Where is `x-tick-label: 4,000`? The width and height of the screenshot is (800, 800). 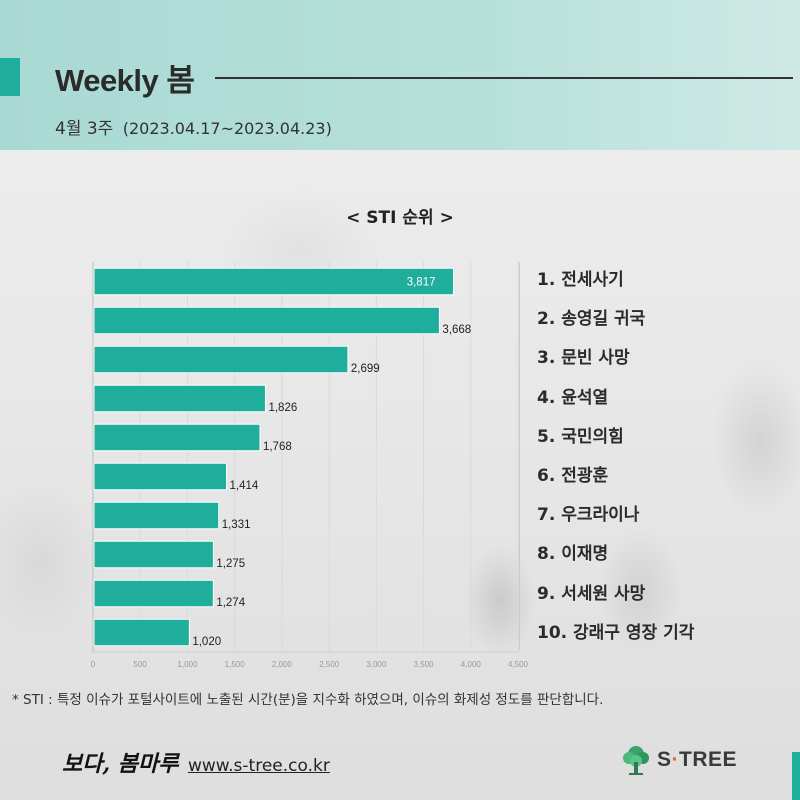 x-tick-label: 4,000 is located at coordinates (471, 664).